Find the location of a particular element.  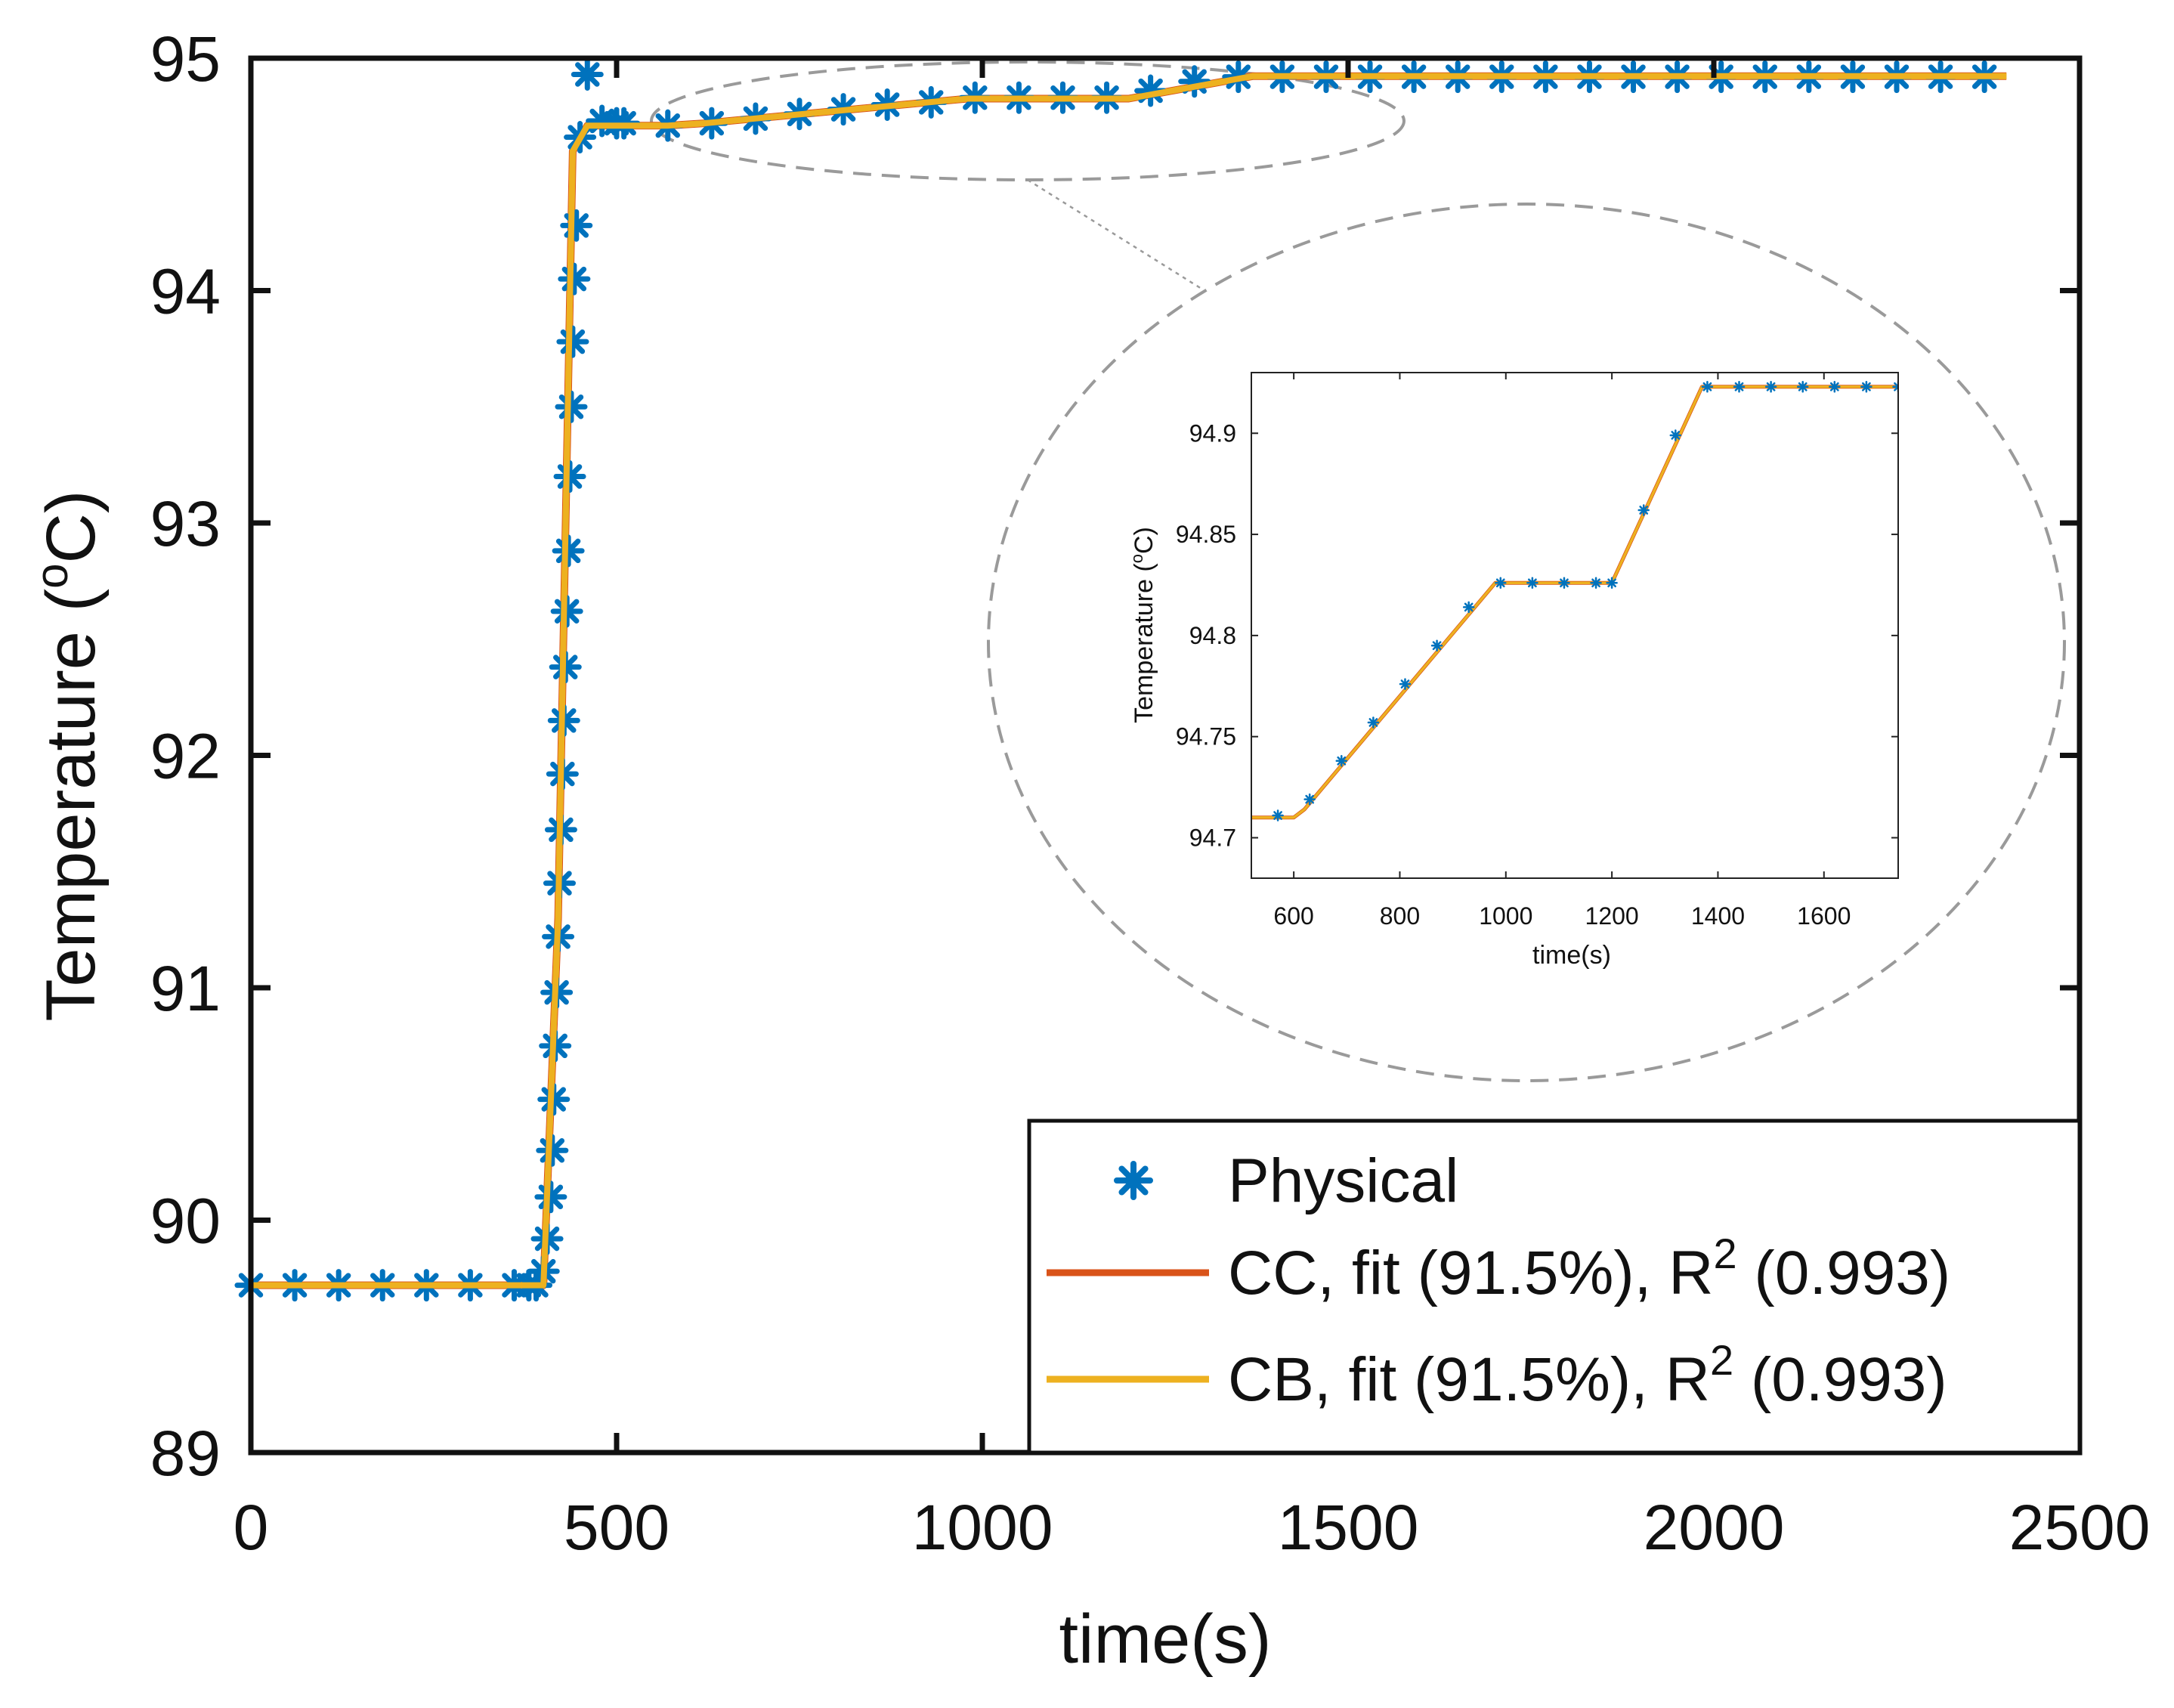

legend-label-physical: Physical is located at coordinates (1343, 1180).